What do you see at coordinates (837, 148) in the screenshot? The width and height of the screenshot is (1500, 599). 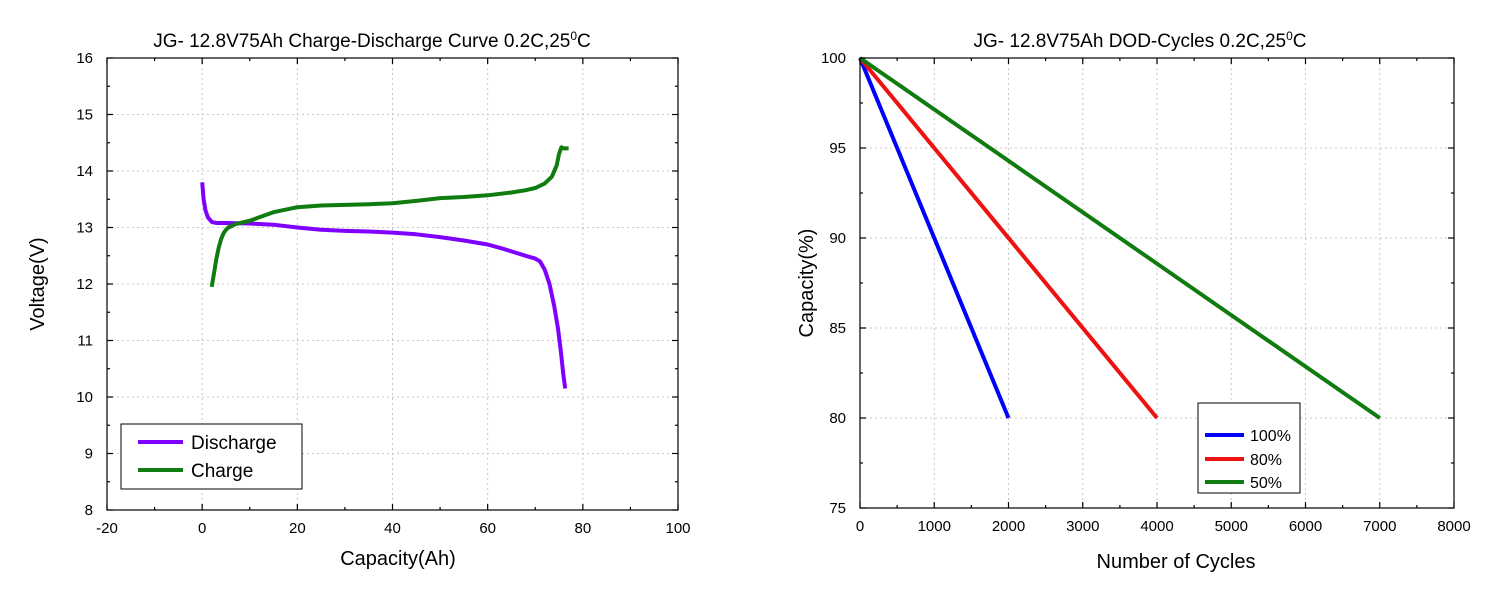 I see `y-tick-label: 95` at bounding box center [837, 148].